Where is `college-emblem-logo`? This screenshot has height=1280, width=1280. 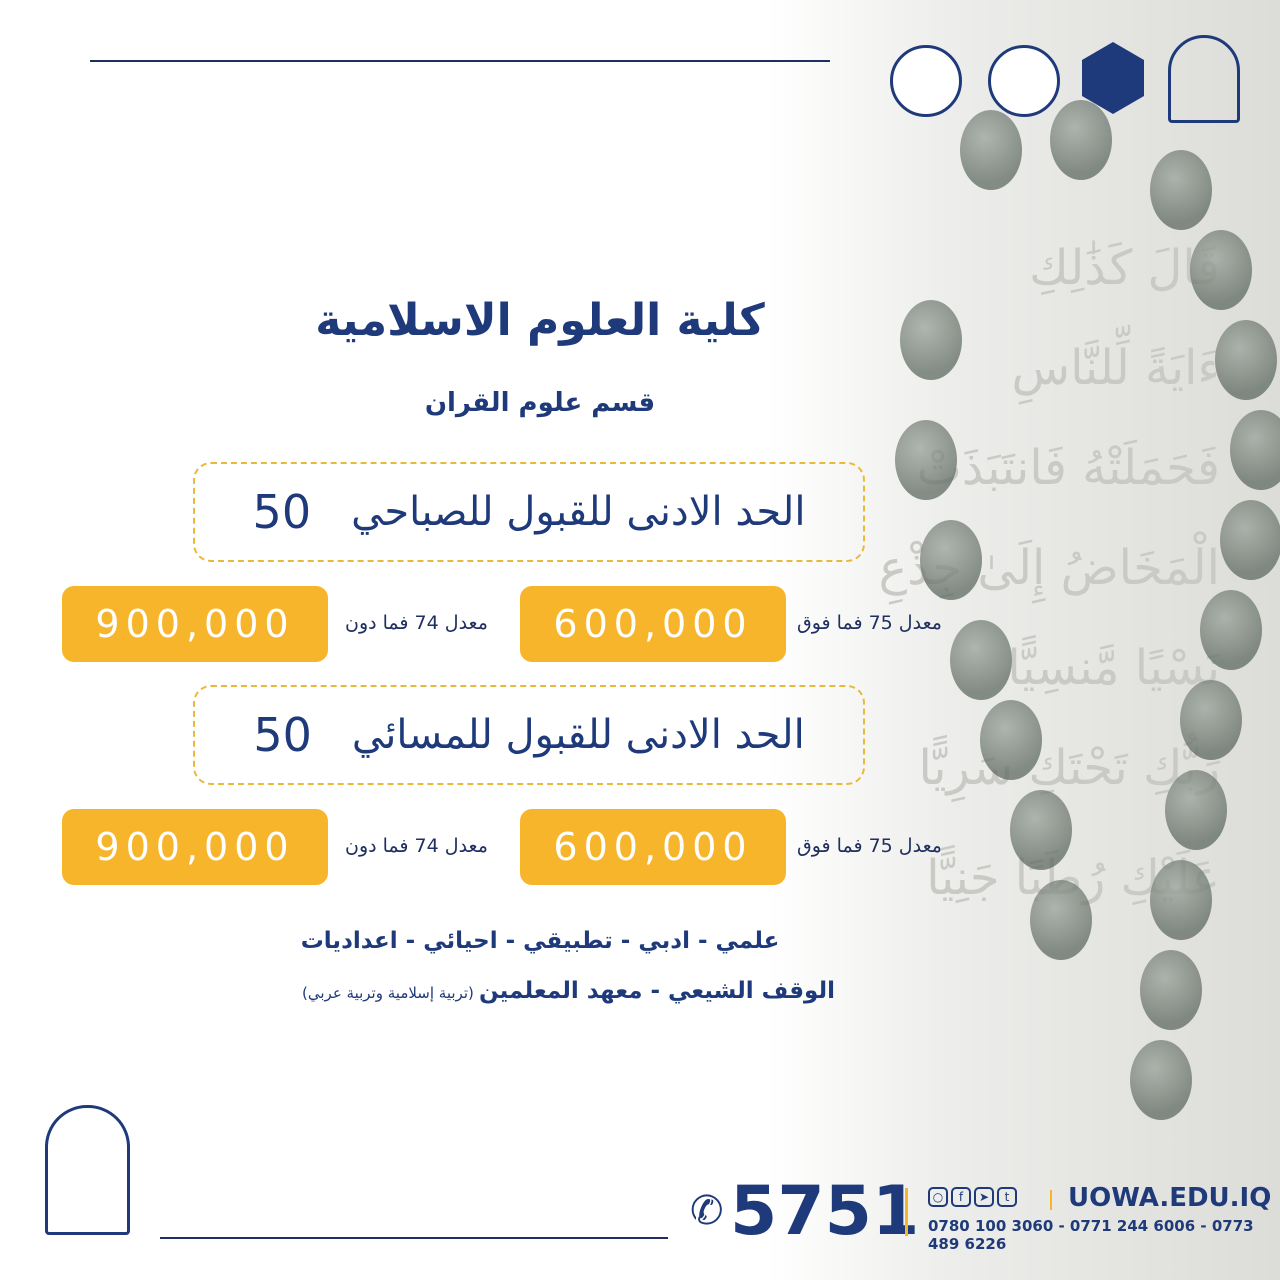
college-emblem-logo is located at coordinates (1113, 78).